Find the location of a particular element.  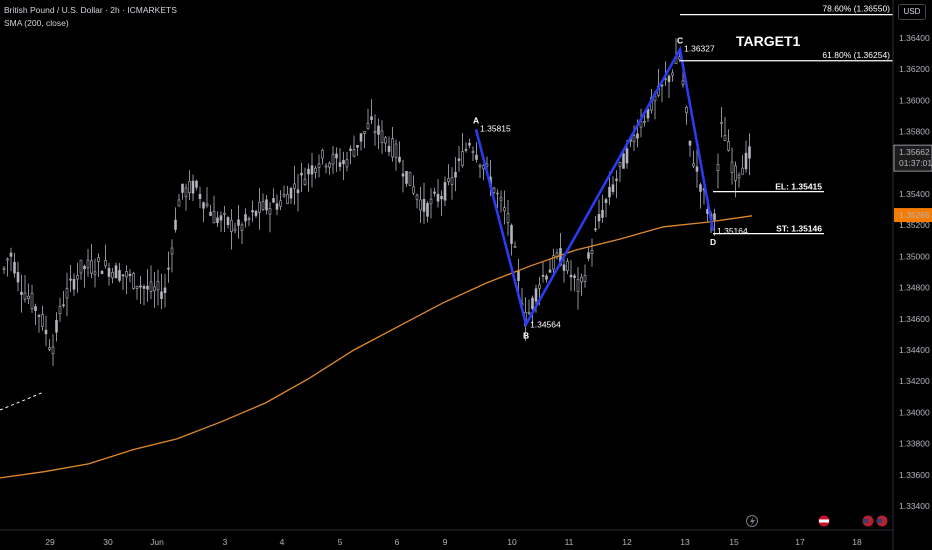

x-tick-label: 12 is located at coordinates (627, 542).